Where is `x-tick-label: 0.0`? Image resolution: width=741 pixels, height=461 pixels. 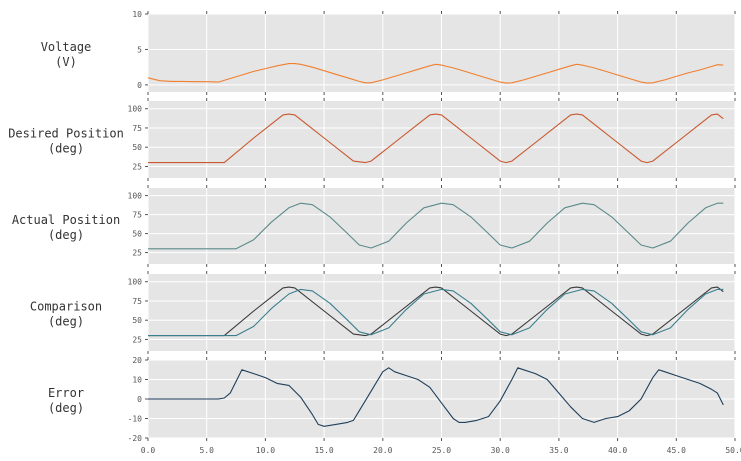 x-tick-label: 0.0 is located at coordinates (148, 450).